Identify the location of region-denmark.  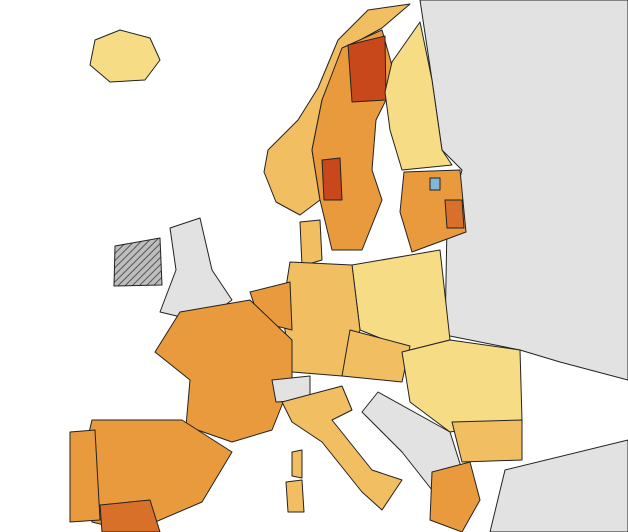
(311, 243).